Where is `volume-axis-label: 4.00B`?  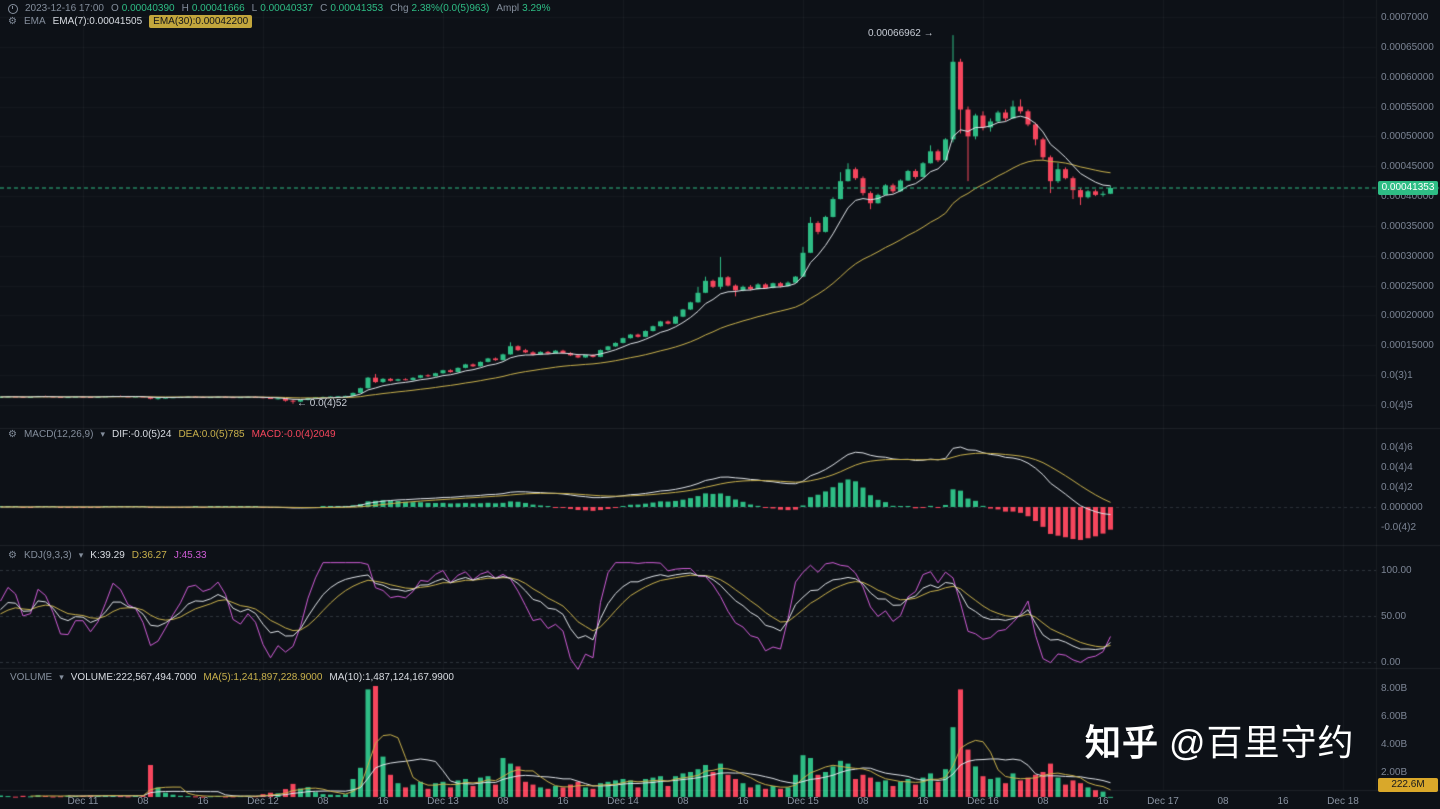 volume-axis-label: 4.00B is located at coordinates (1394, 744).